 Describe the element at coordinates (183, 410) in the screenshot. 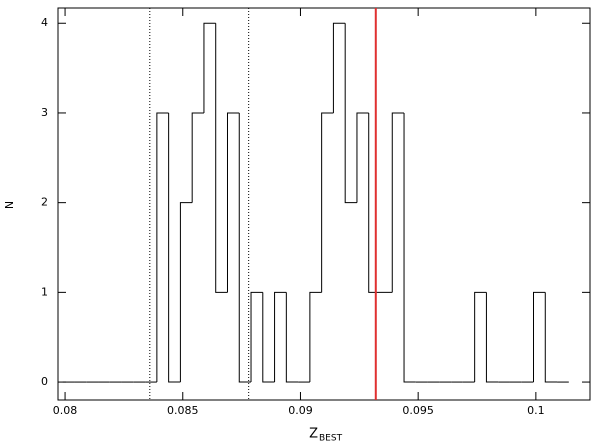

I see `x-tick-label: 0.085` at that location.